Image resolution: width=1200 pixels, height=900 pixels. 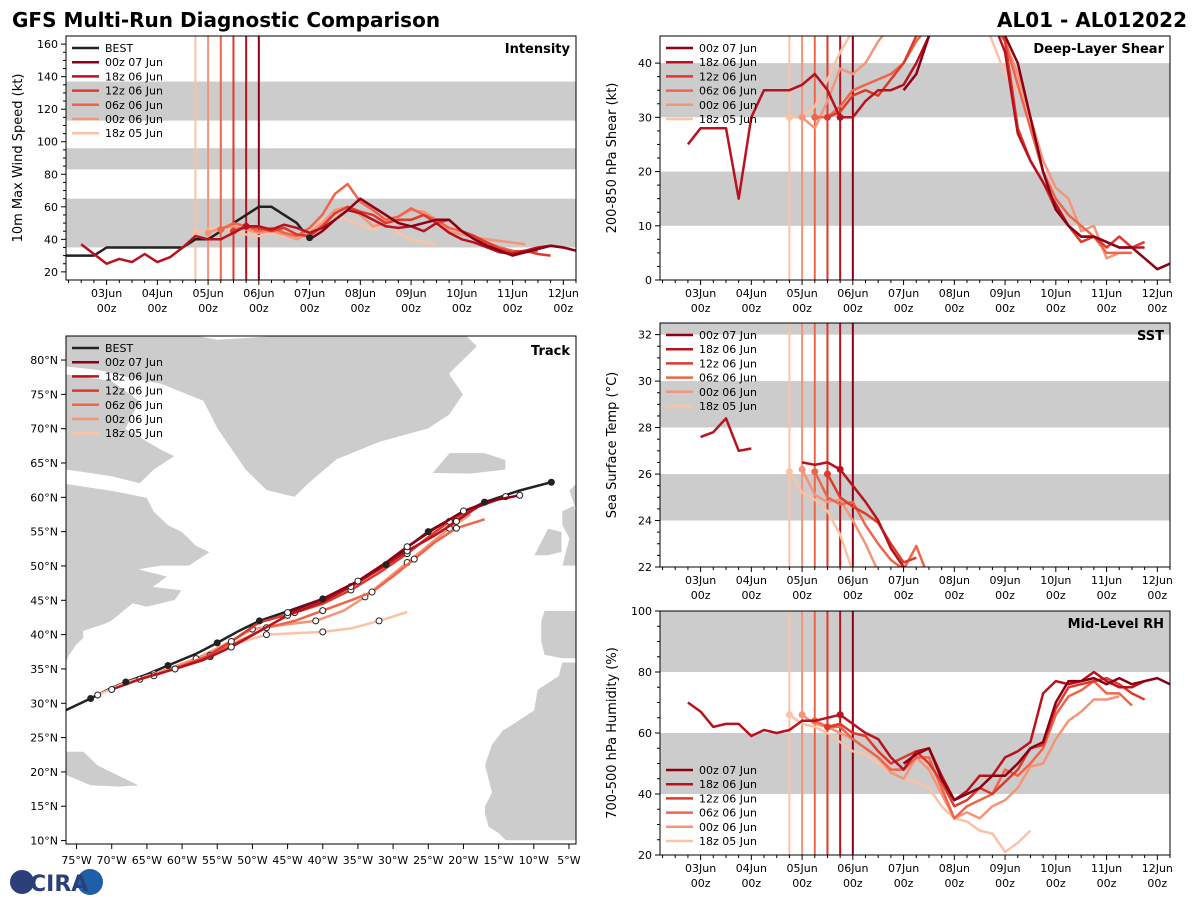 I want to click on panel-title: Mid-Level RH, so click(x=1116, y=624).